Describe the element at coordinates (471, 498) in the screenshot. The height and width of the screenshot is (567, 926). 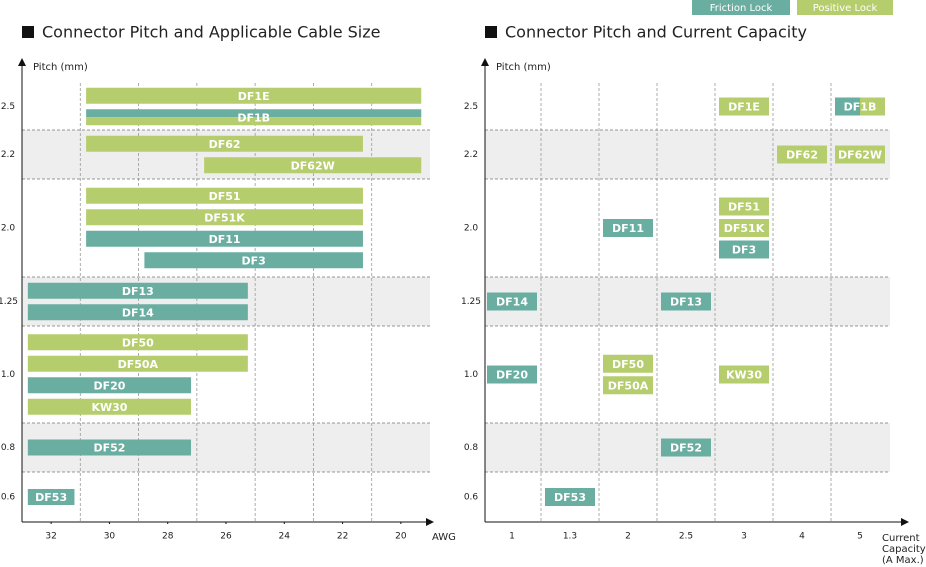
I see `y-tick-label: 0.6` at that location.